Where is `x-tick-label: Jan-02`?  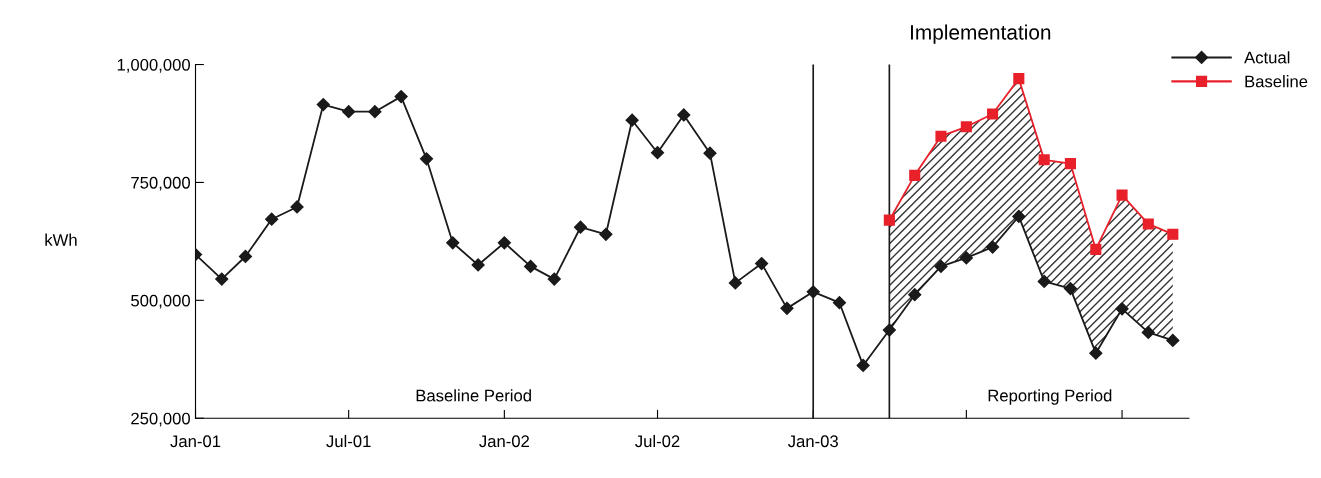
x-tick-label: Jan-02 is located at coordinates (504, 441).